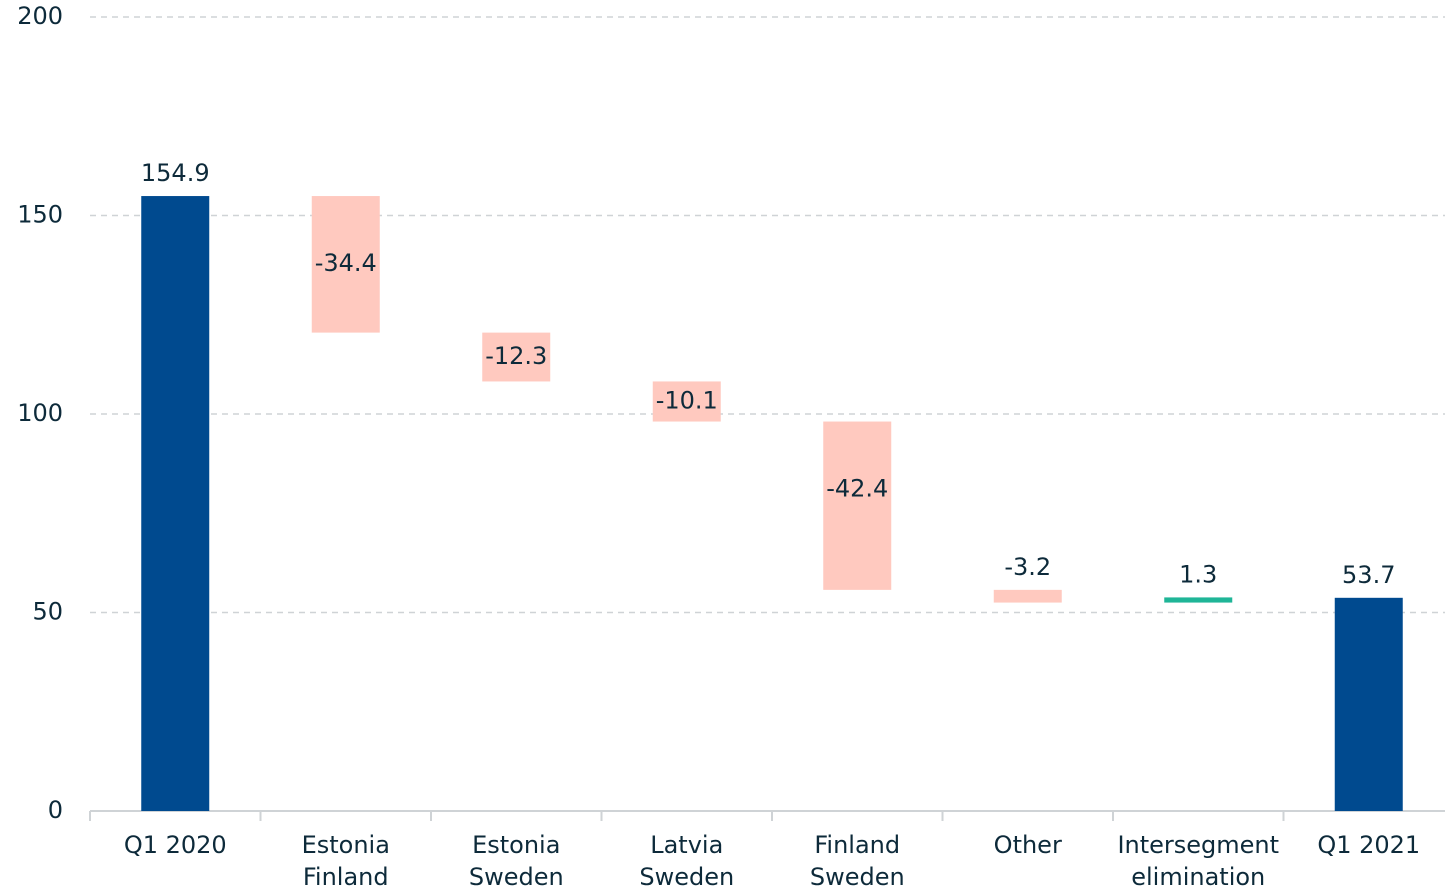 This screenshot has width=1445, height=892. I want to click on data-label: 53.7, so click(1368, 575).